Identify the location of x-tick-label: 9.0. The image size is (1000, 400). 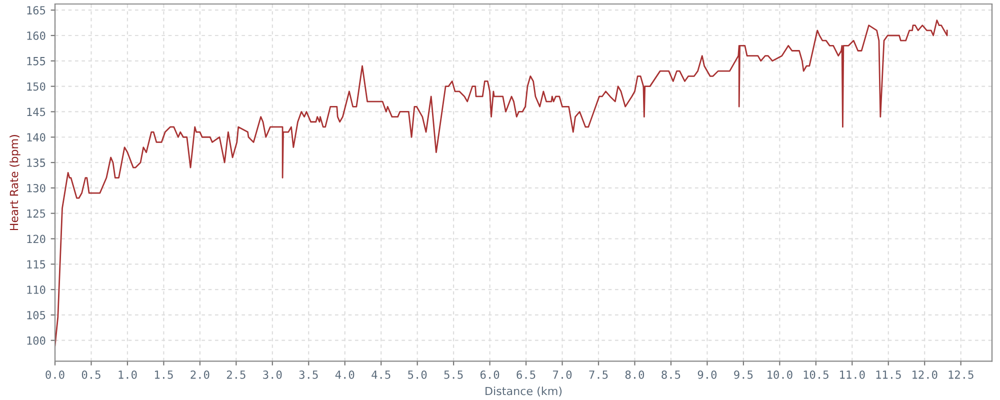
(707, 374).